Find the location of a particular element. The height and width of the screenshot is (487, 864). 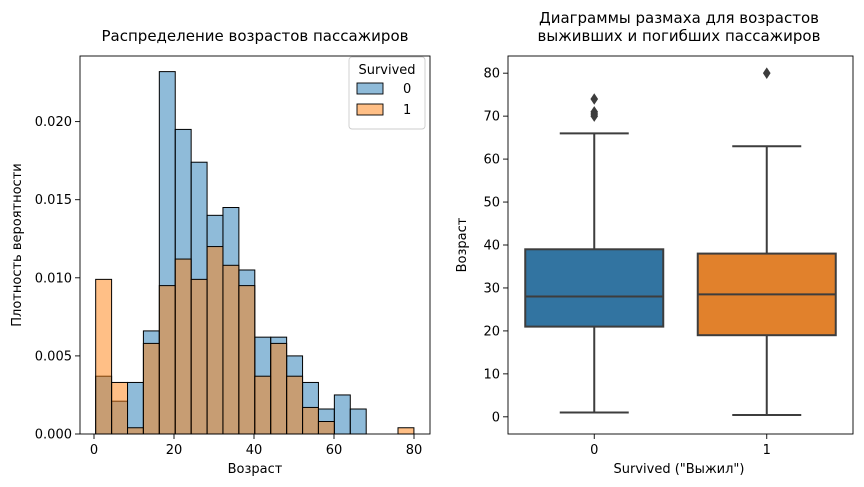

hist-ytick-label: 0.015 is located at coordinates (53, 200).